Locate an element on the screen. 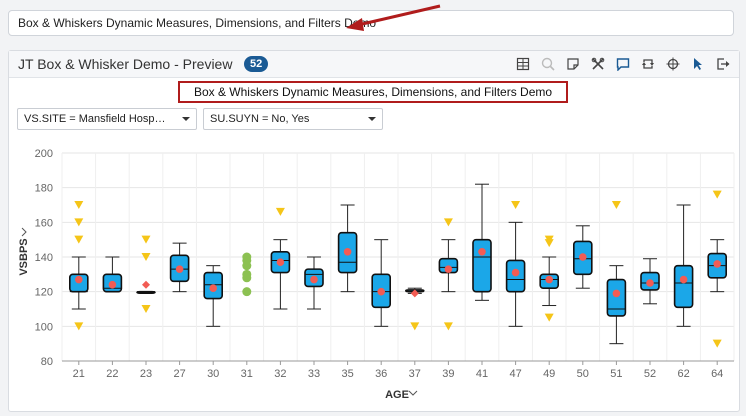 Image resolution: width=746 pixels, height=416 pixels. x-tick-label: 21 is located at coordinates (79, 374).